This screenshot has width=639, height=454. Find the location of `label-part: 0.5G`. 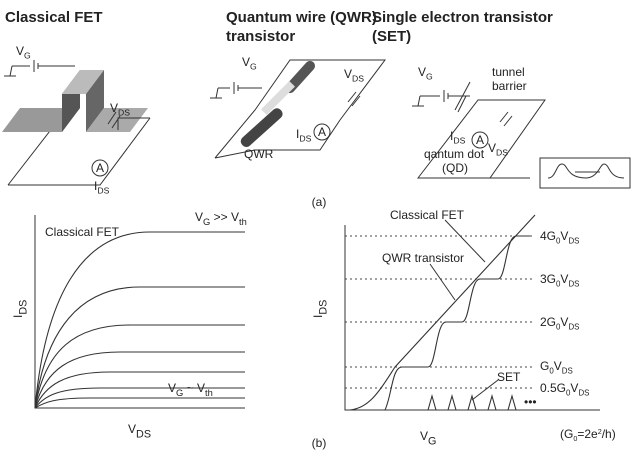

label-part: 0.5G is located at coordinates (553, 388).